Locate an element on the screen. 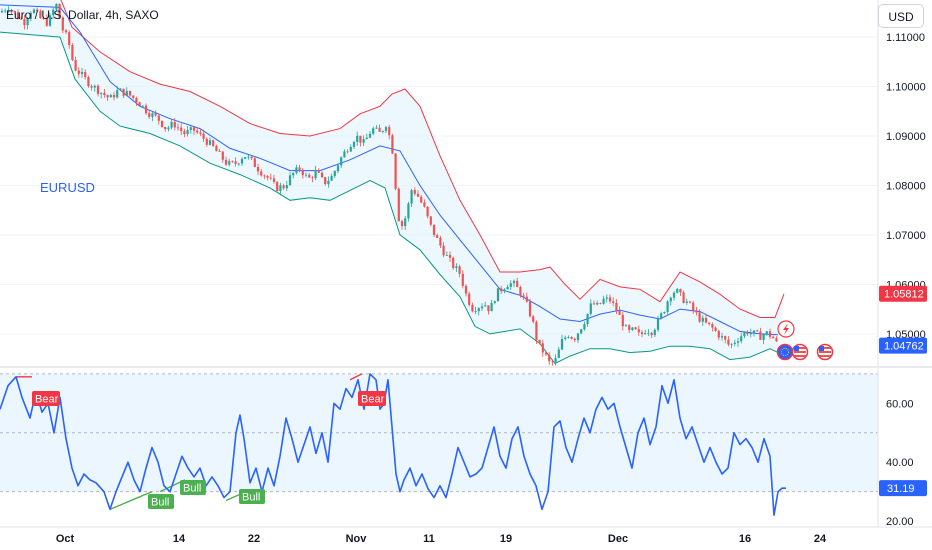 This screenshot has width=932, height=550. bear-label-box is located at coordinates (372, 398).